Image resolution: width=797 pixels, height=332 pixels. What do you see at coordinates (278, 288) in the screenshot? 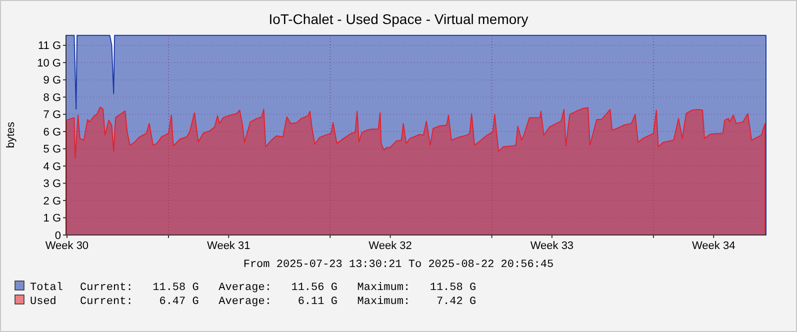
I see `text: Current: 11.58 G Average: 11.56 G Maximum: 11.58 G` at bounding box center [278, 288].